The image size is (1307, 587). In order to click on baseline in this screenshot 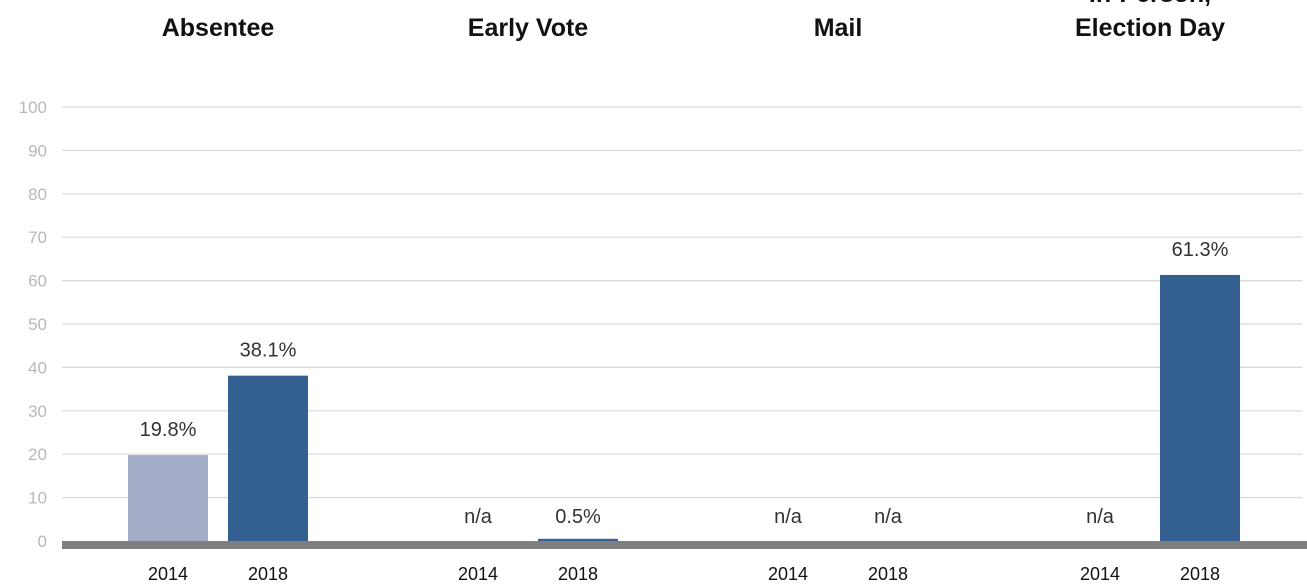, I will do `click(684, 545)`.